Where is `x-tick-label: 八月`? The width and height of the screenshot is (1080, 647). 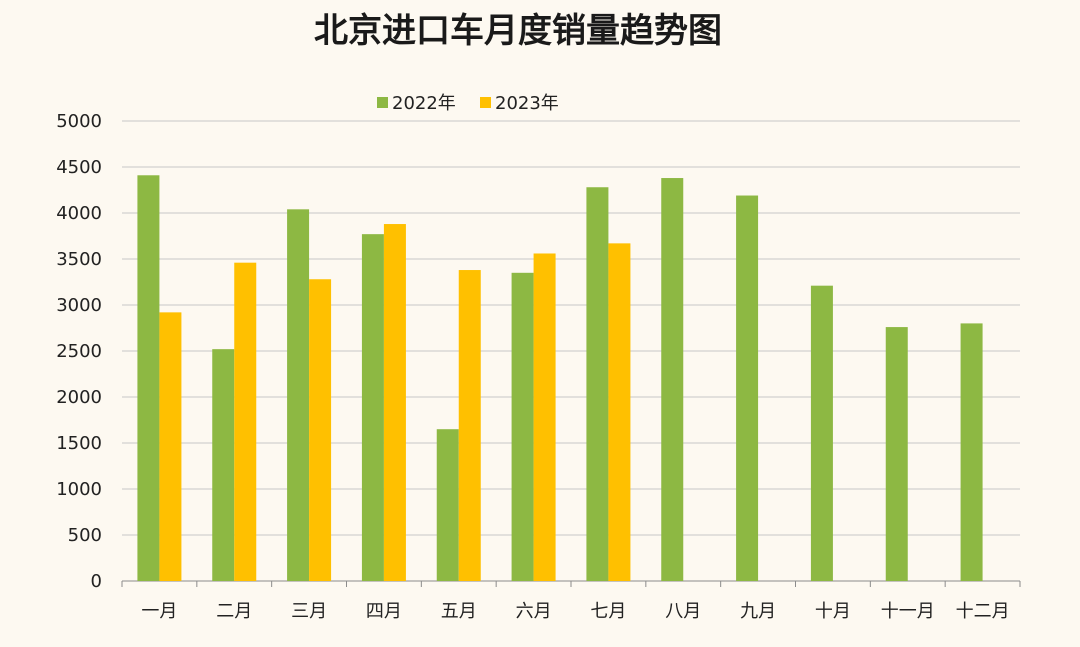
x-tick-label: 八月 is located at coordinates (683, 611).